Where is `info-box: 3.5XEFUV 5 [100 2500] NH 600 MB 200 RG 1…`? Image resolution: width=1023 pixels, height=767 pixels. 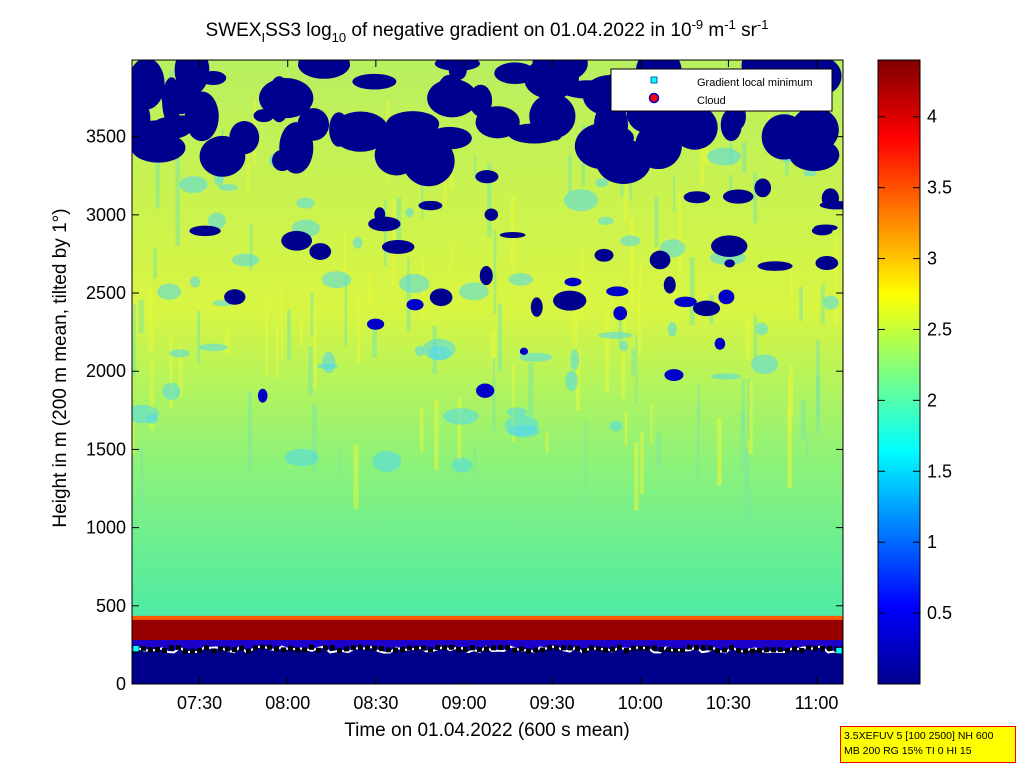 info-box: 3.5XEFUV 5 [100 2500] NH 600 MB 200 RG 1… is located at coordinates (928, 744).